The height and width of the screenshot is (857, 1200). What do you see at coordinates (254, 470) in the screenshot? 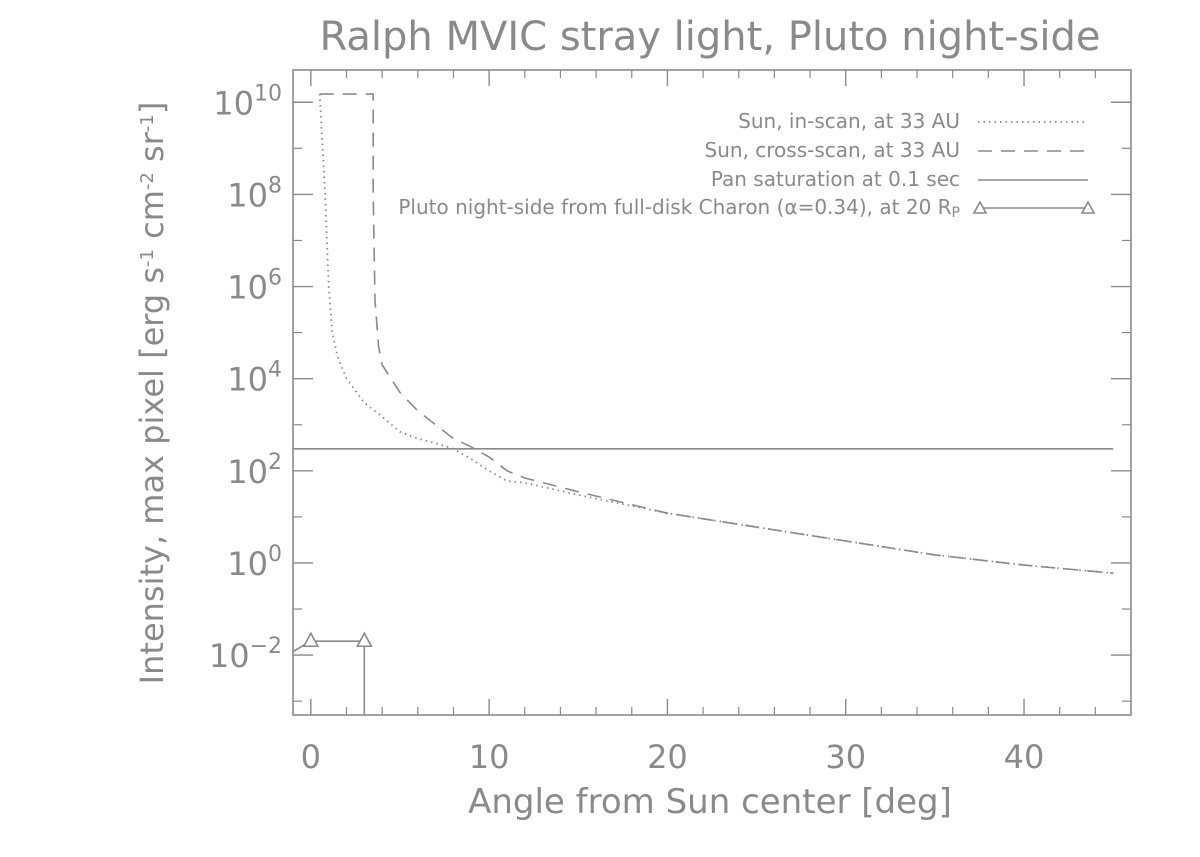
I see `y-tick-label: 10²` at bounding box center [254, 470].